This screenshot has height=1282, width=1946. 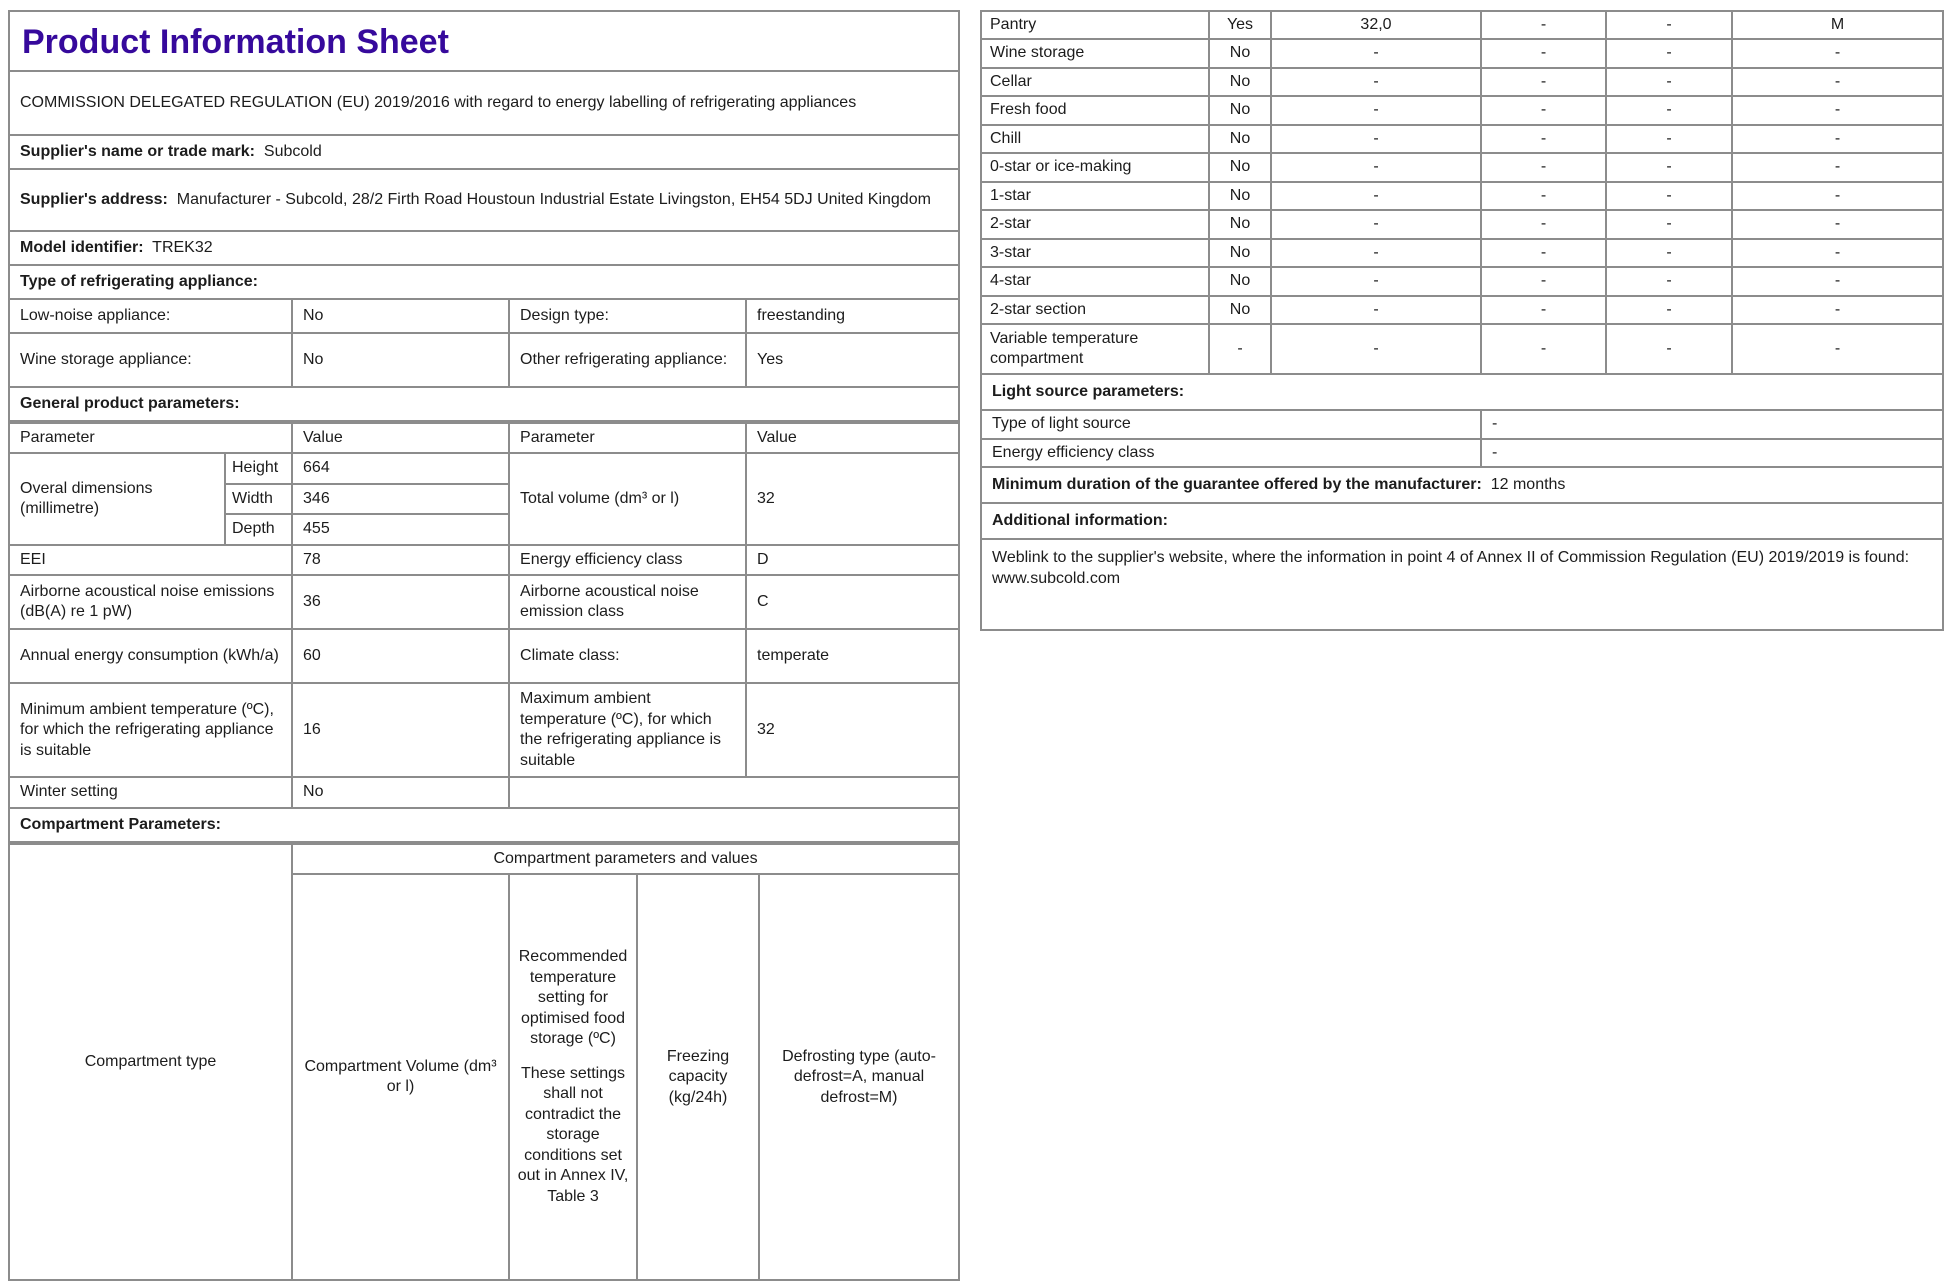 I want to click on value-cell: D, so click(x=853, y=560).